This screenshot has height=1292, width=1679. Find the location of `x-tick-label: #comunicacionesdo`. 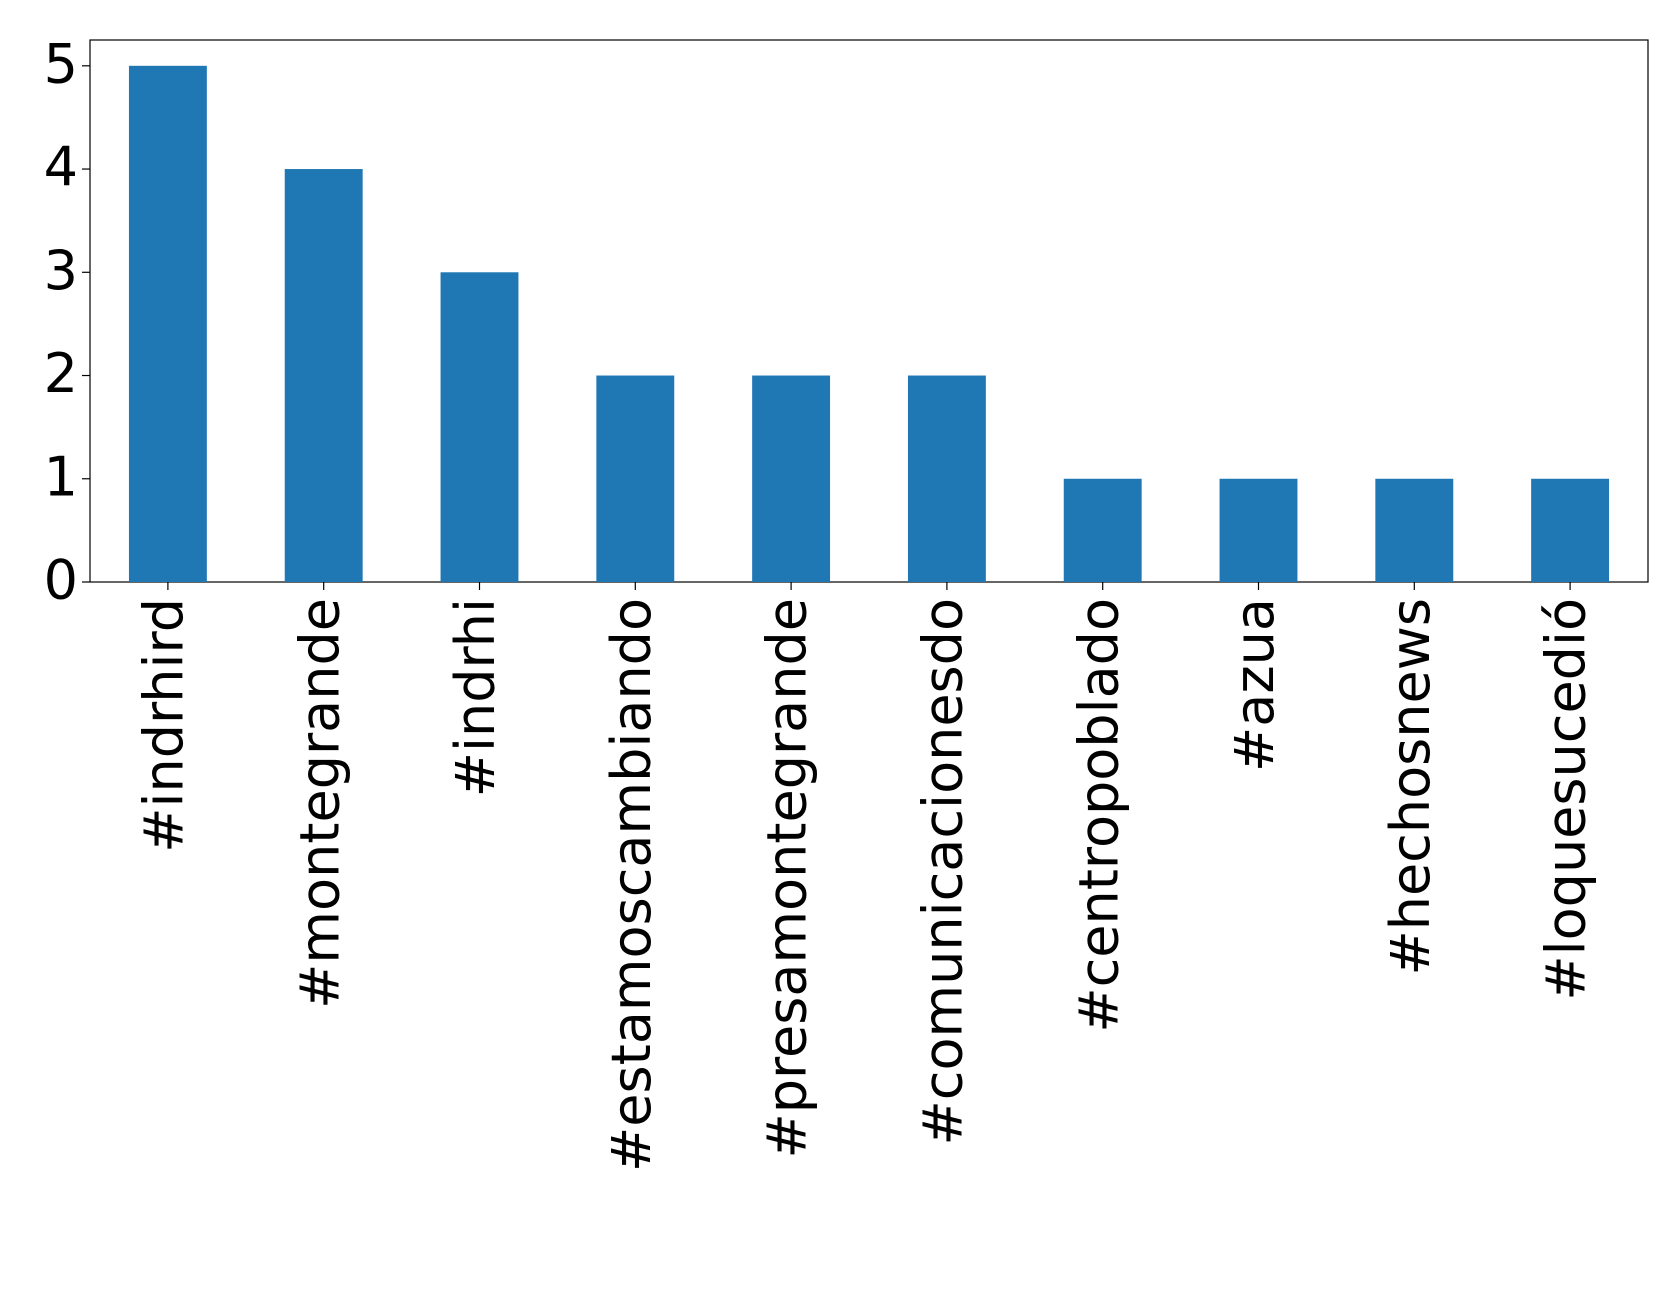

x-tick-label: #comunicacionesdo is located at coordinates (943, 871).